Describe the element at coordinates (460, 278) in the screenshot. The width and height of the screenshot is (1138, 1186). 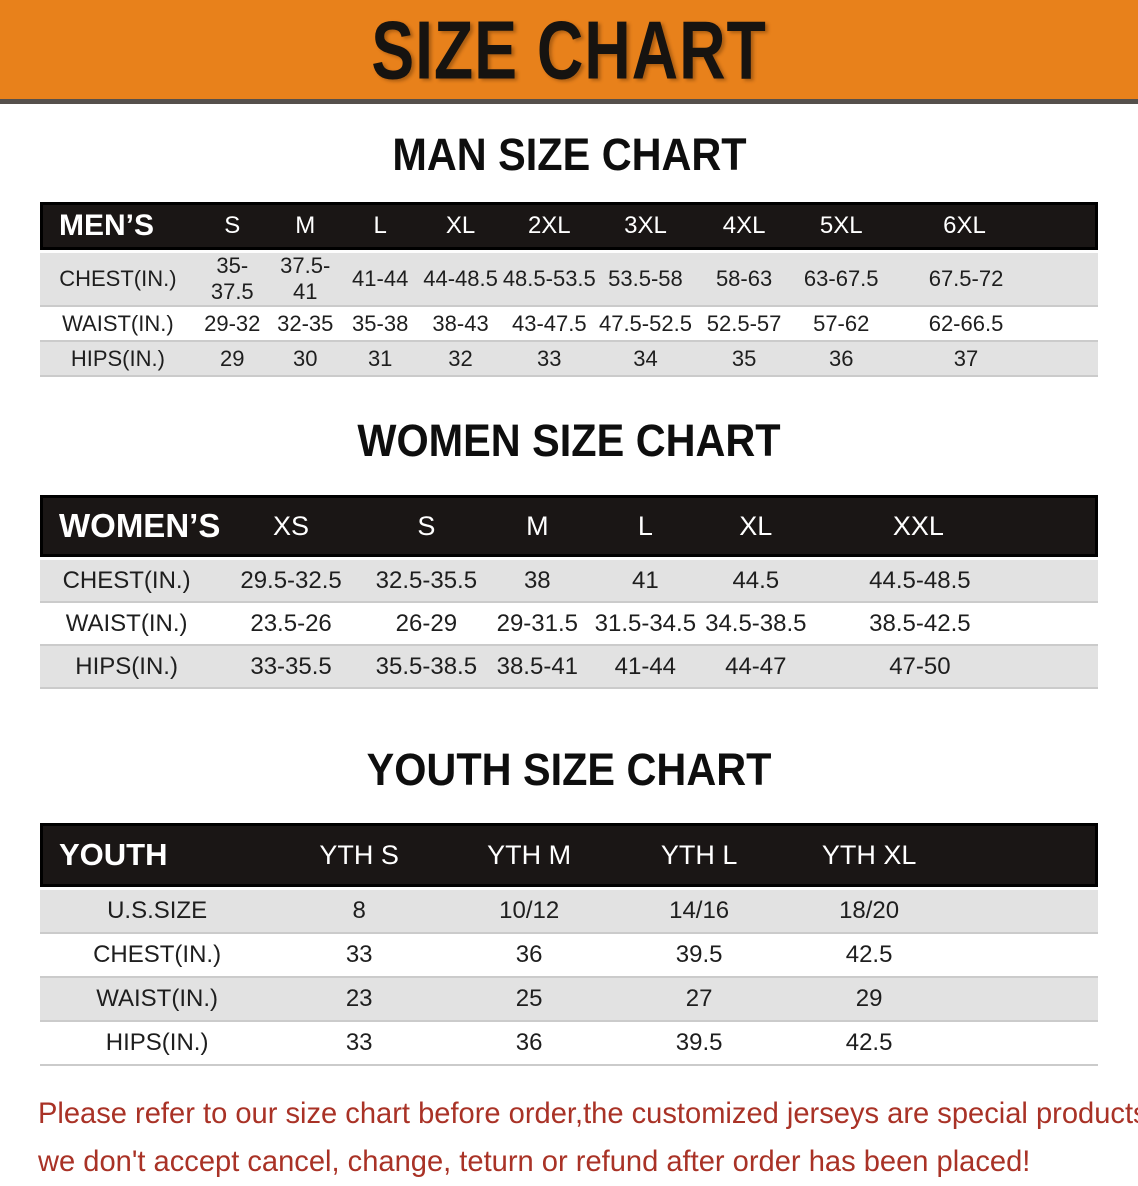
I see `size-value-cell: 44-48.5` at that location.